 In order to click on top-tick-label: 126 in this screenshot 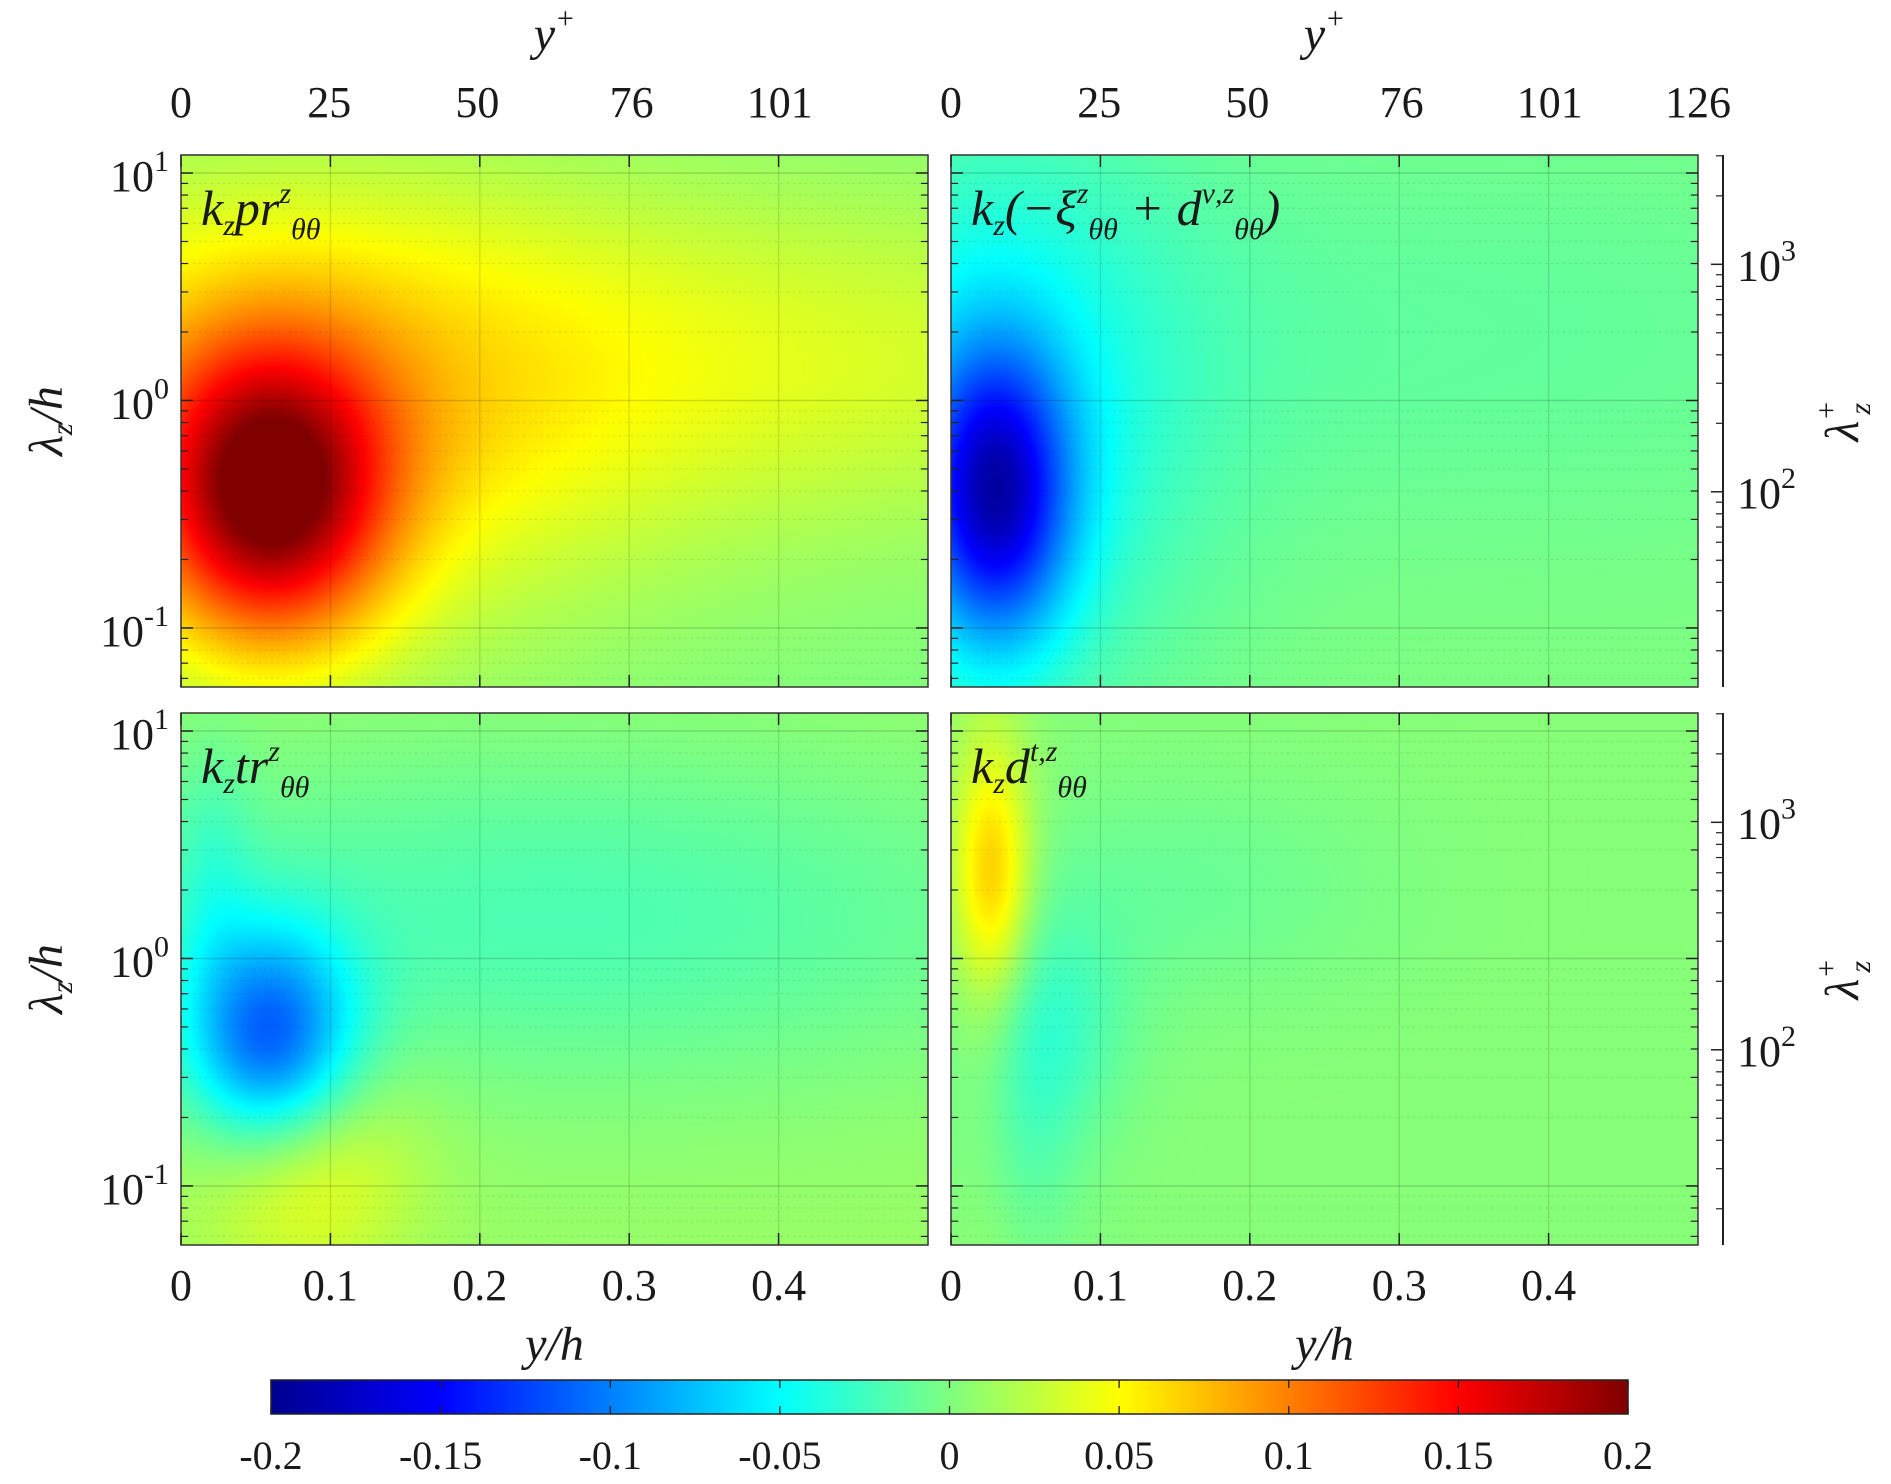, I will do `click(1698, 102)`.